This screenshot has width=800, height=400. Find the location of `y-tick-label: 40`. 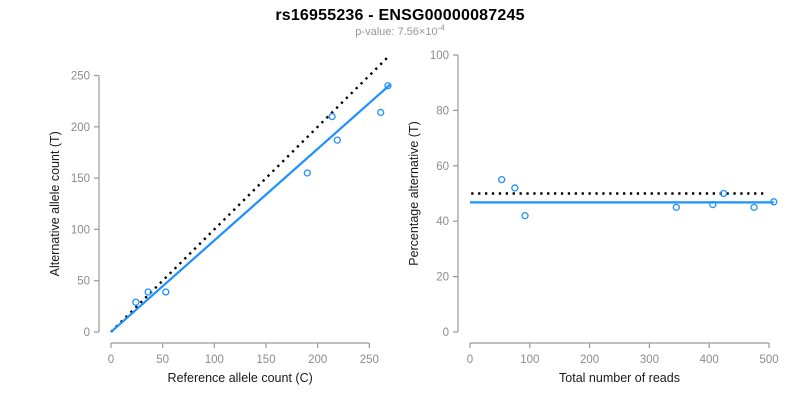

y-tick-label: 40 is located at coordinates (442, 222).